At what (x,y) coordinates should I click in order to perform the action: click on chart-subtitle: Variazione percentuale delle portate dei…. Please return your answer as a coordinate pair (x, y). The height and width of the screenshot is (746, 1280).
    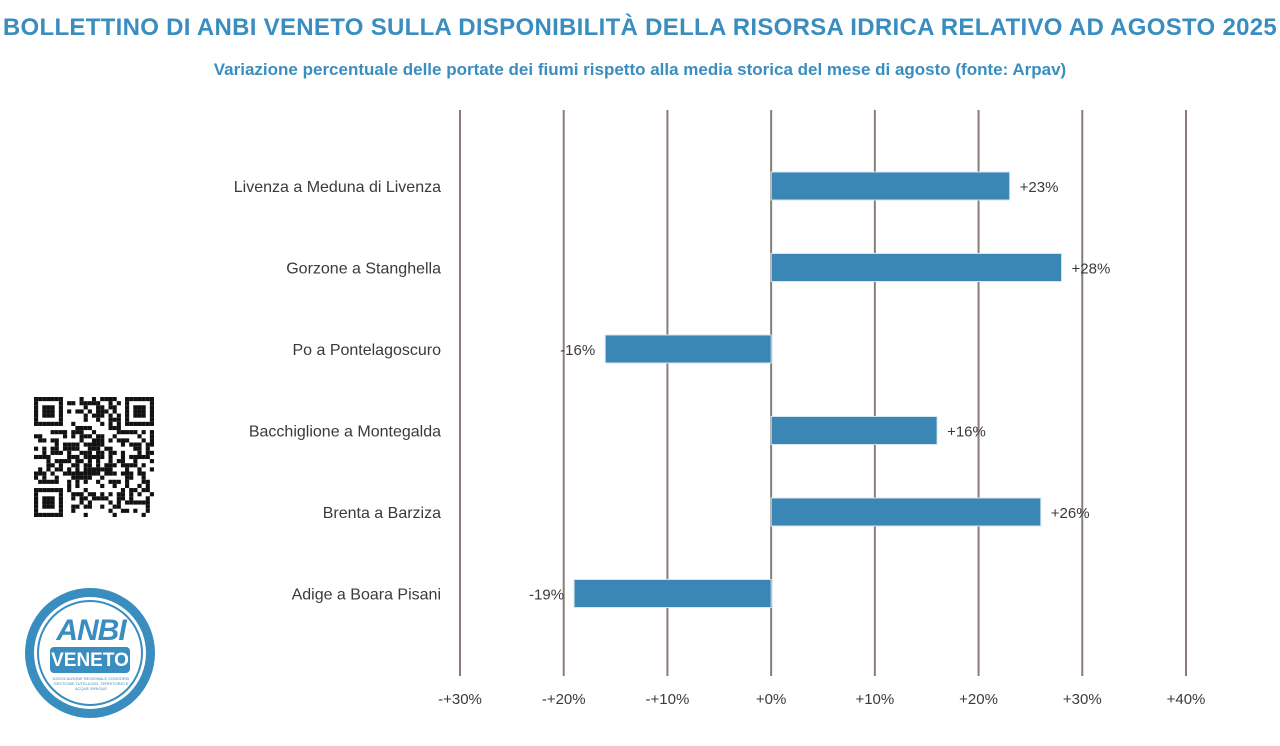
    Looking at the image, I should click on (640, 69).